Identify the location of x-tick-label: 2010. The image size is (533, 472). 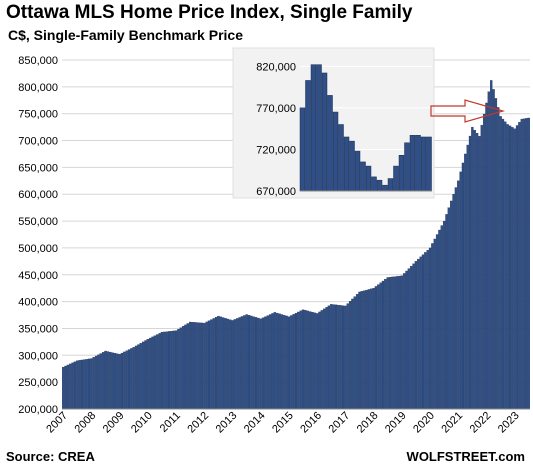
(142, 423).